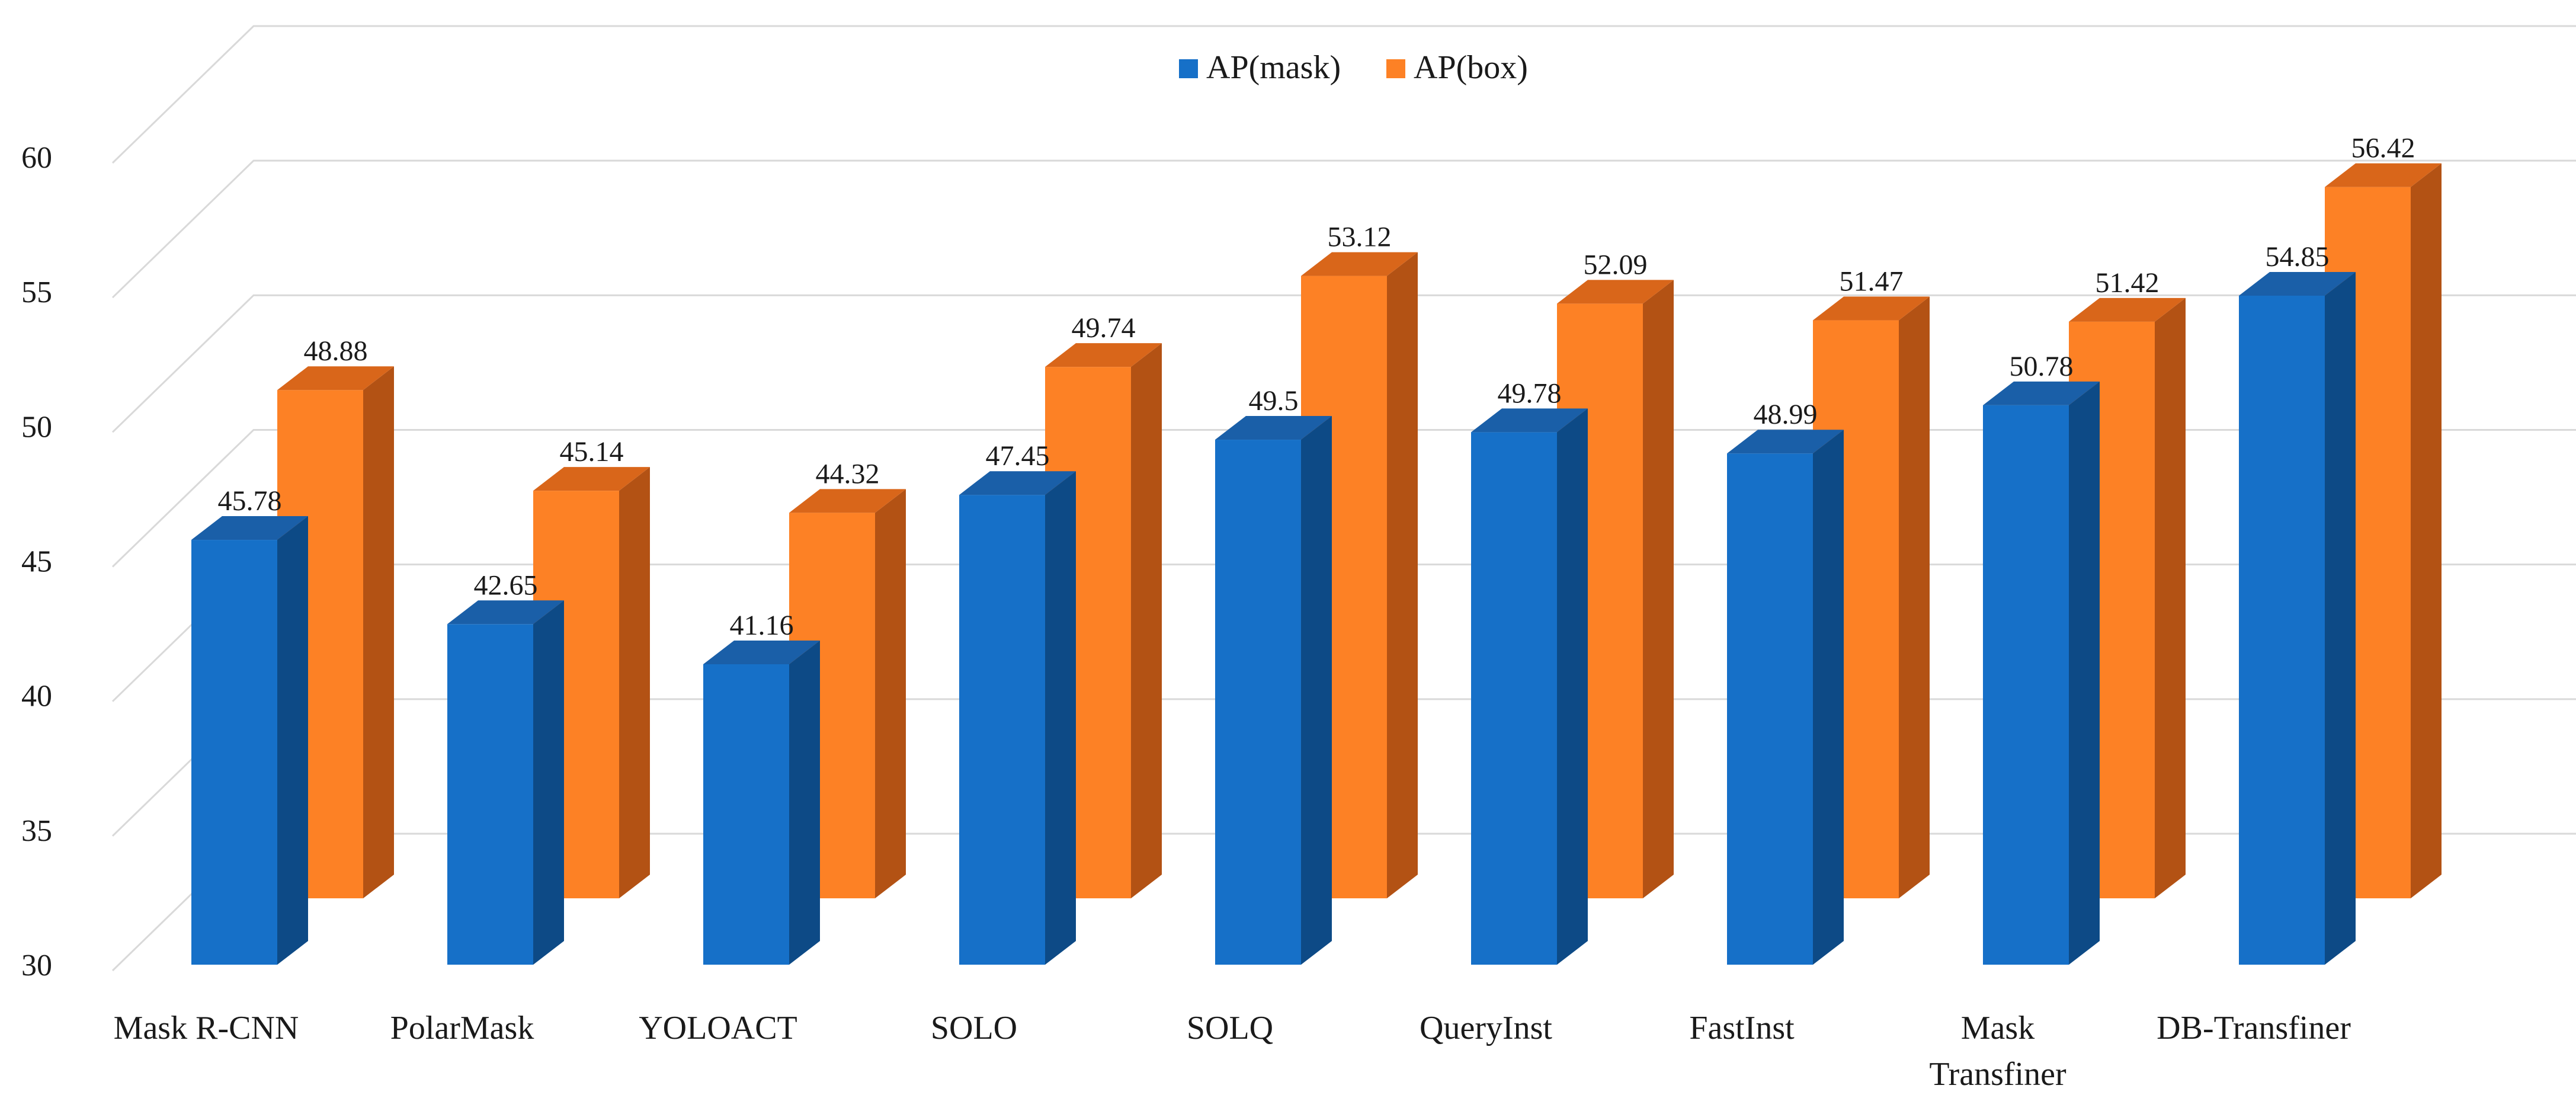  I want to click on data-label-box: 45.14, so click(592, 452).